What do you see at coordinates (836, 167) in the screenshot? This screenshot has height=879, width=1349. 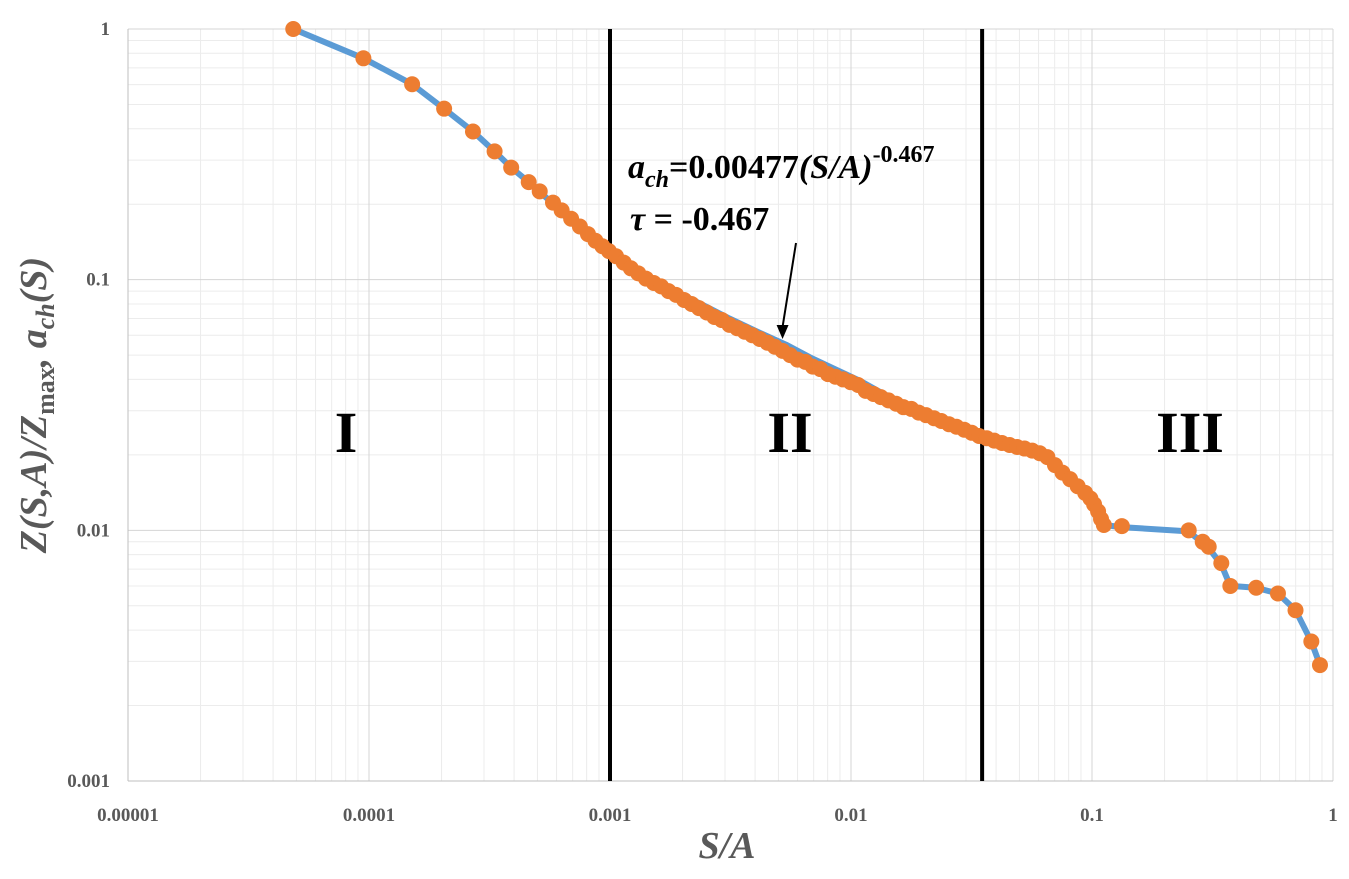 I see `fit-paren: (S/A)` at bounding box center [836, 167].